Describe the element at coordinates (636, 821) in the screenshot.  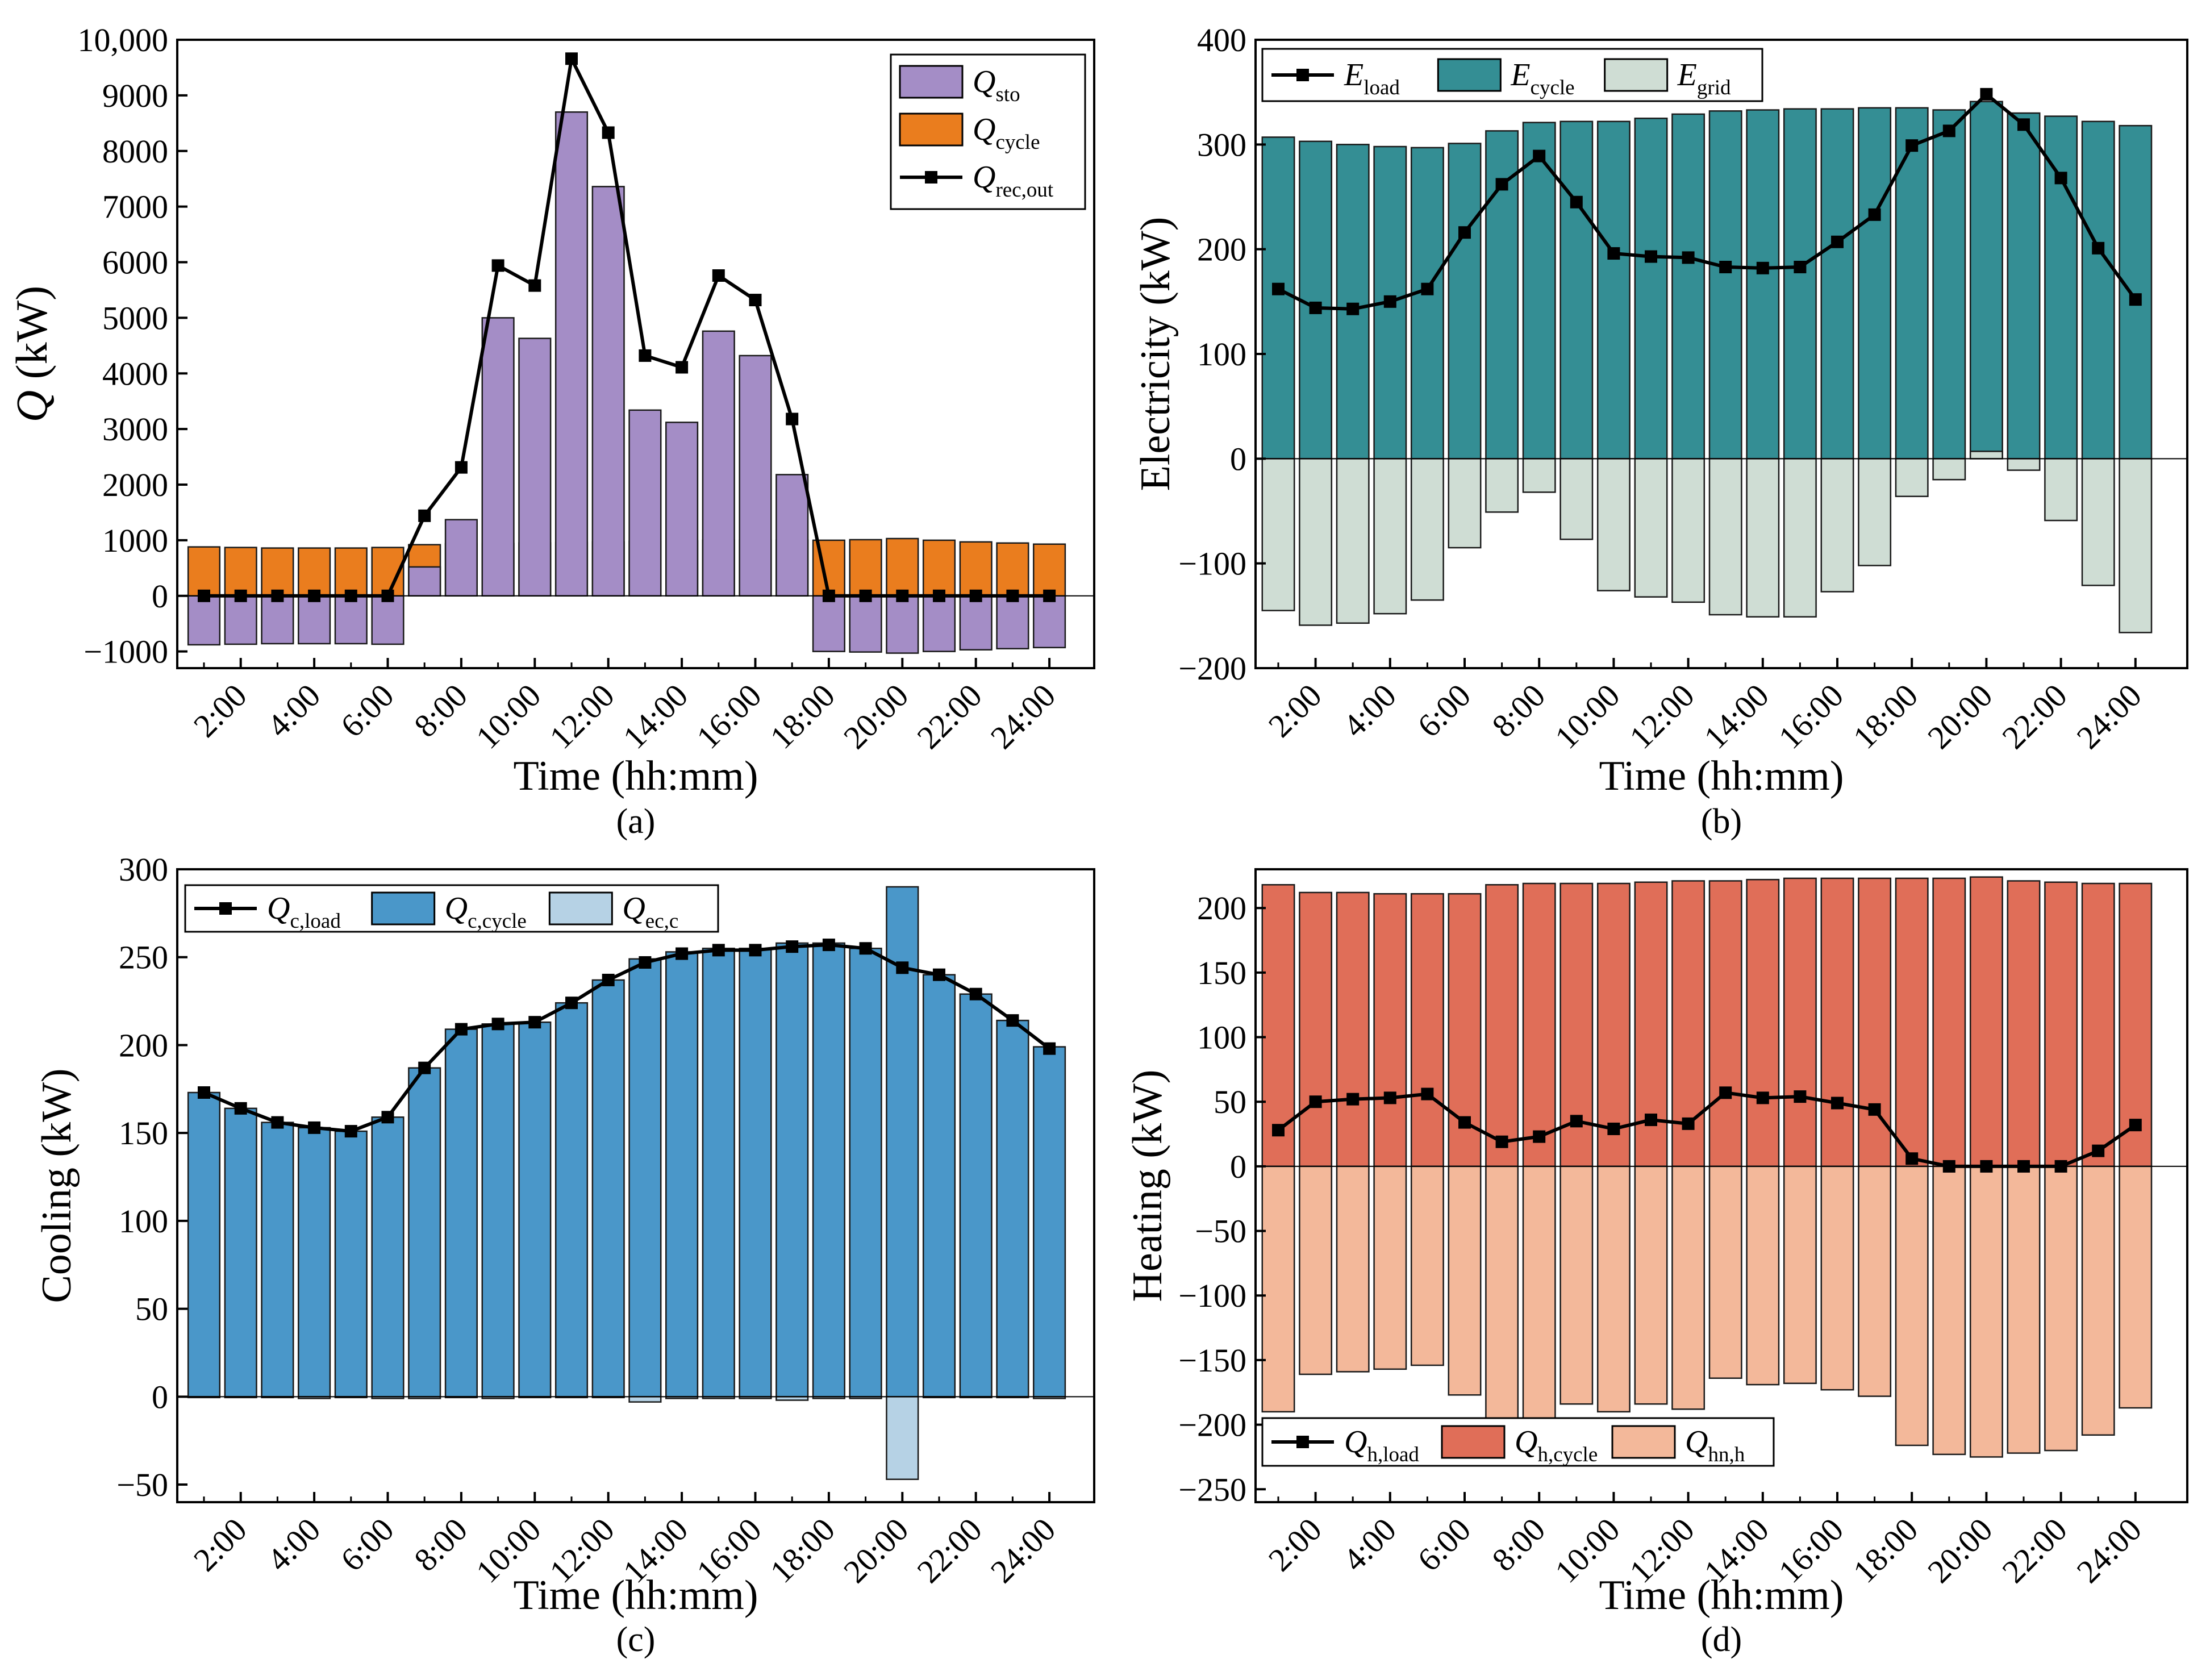
I see `panel-caption: (a)` at that location.